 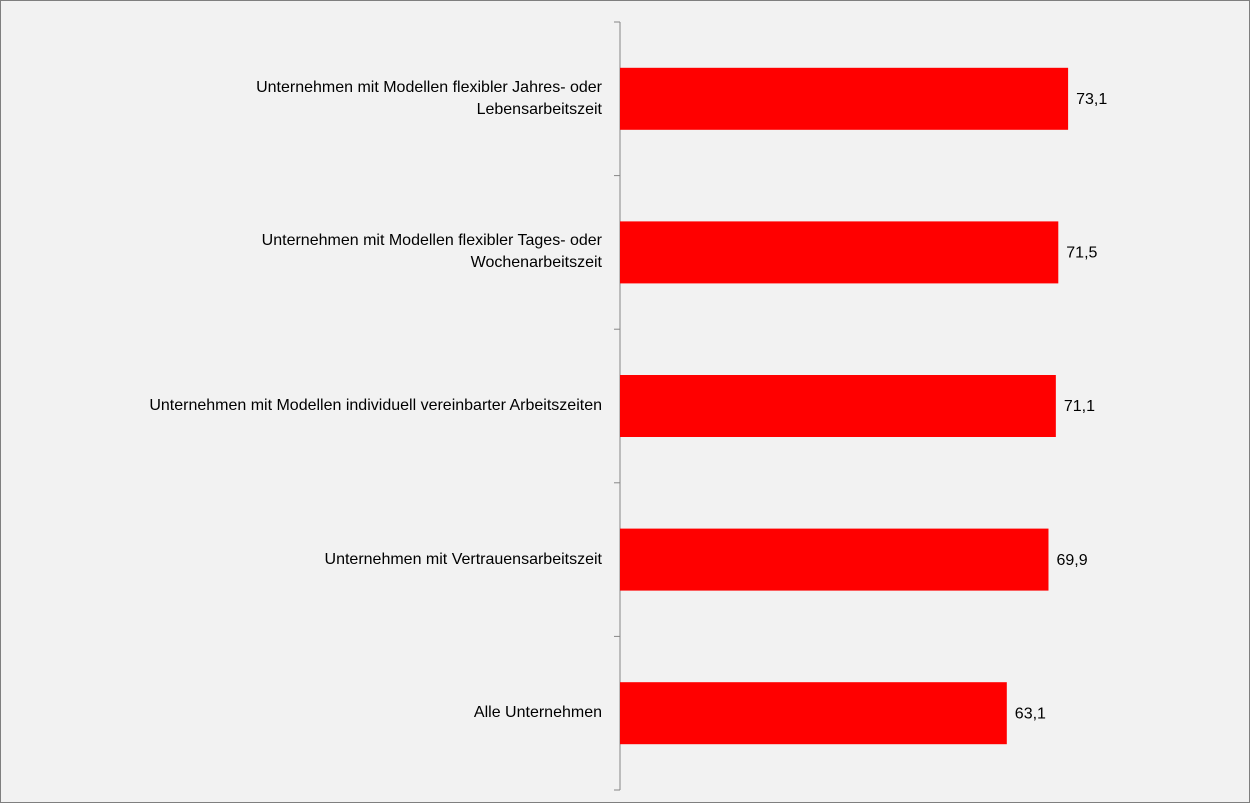 I want to click on value-label: 73,1, so click(x=1091, y=99).